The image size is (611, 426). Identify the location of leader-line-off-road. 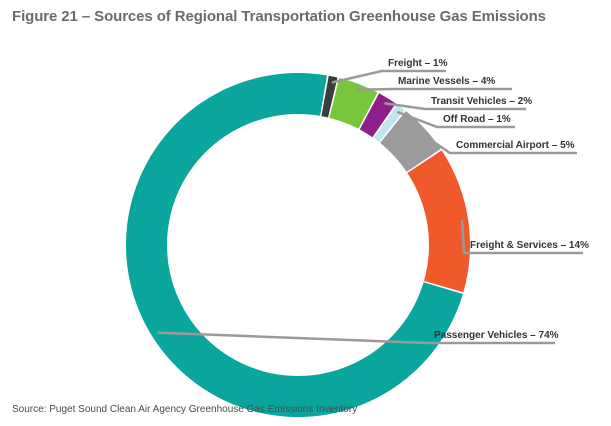
(455, 119).